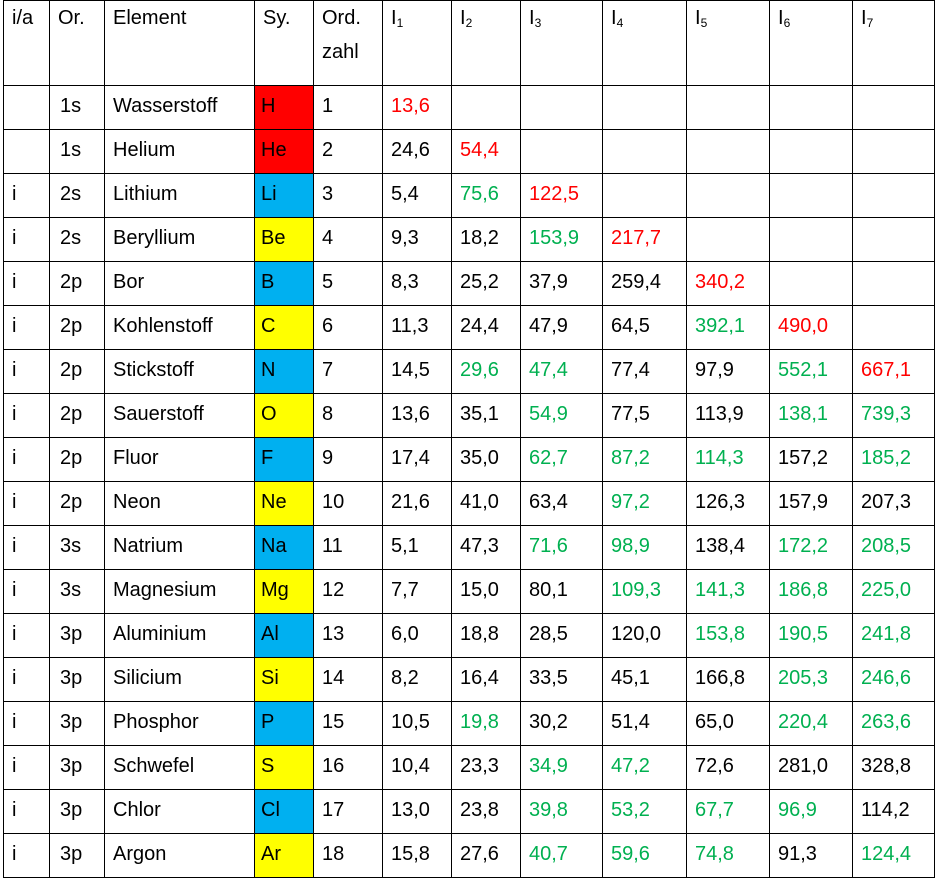 This screenshot has height=890, width=945. I want to click on cell-i7: 124,4, so click(893, 855).